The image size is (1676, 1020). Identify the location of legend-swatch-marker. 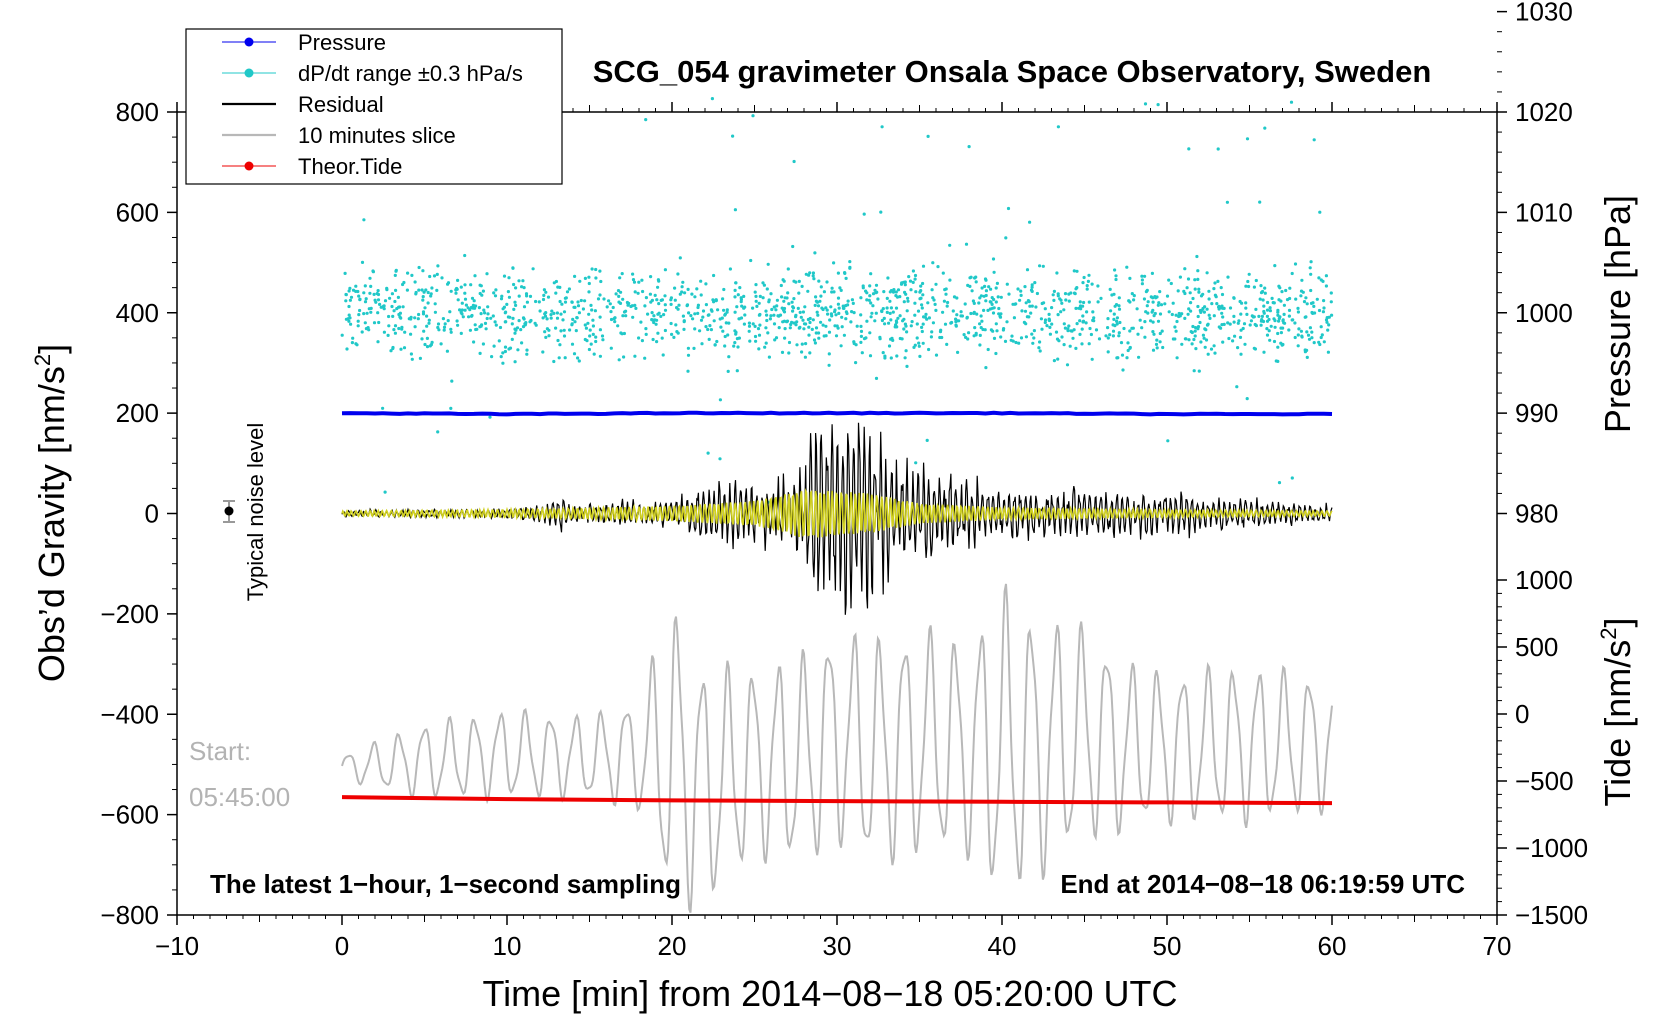
(249, 42).